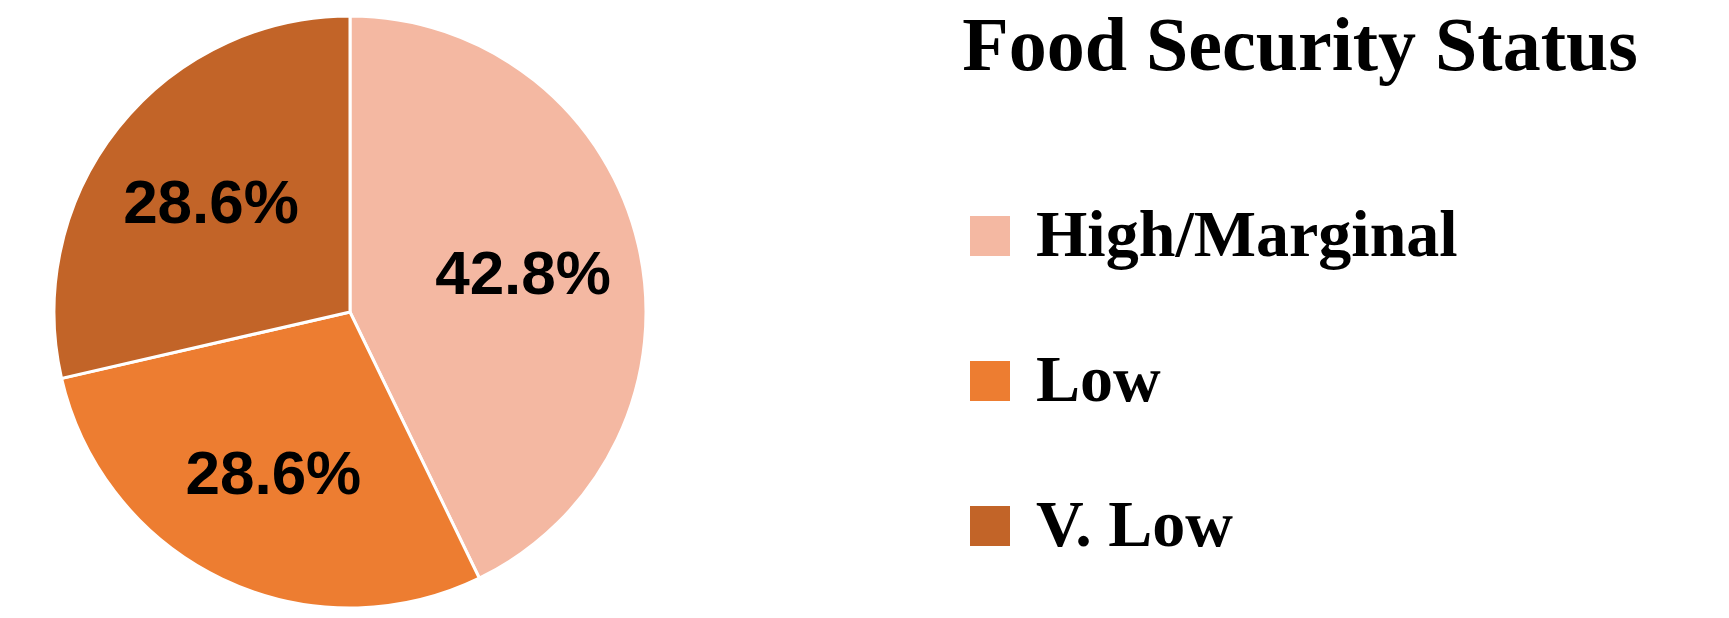 Image resolution: width=1729 pixels, height=618 pixels. I want to click on legend-label: High/Marginal, so click(1247, 233).